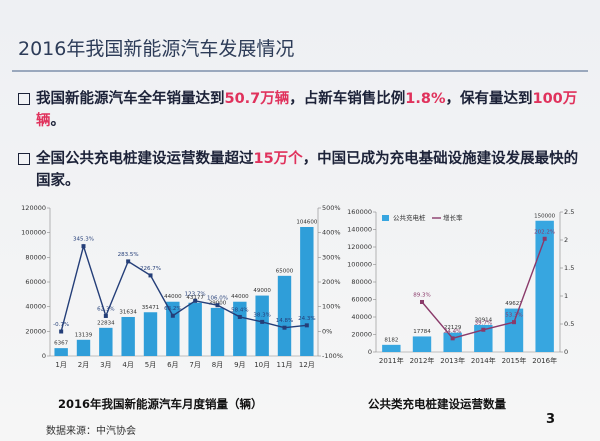 This screenshot has width=600, height=441. What do you see at coordinates (217, 299) in the screenshot?
I see `point-label: 106.0%` at bounding box center [217, 299].